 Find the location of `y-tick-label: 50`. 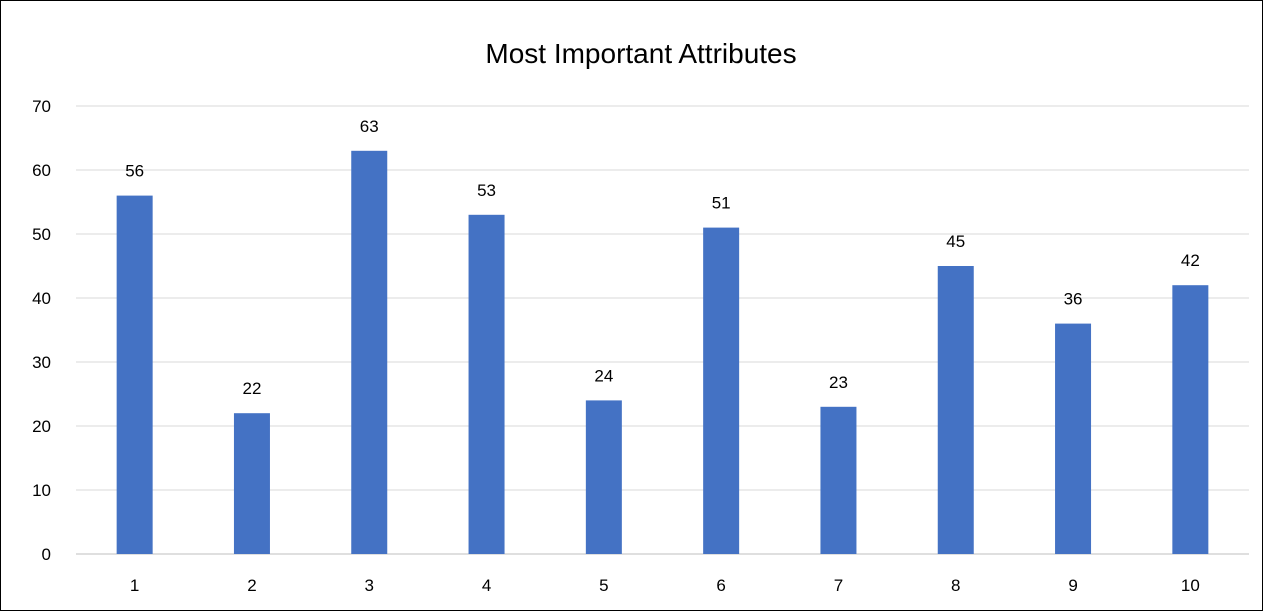

y-tick-label: 50 is located at coordinates (41, 234).